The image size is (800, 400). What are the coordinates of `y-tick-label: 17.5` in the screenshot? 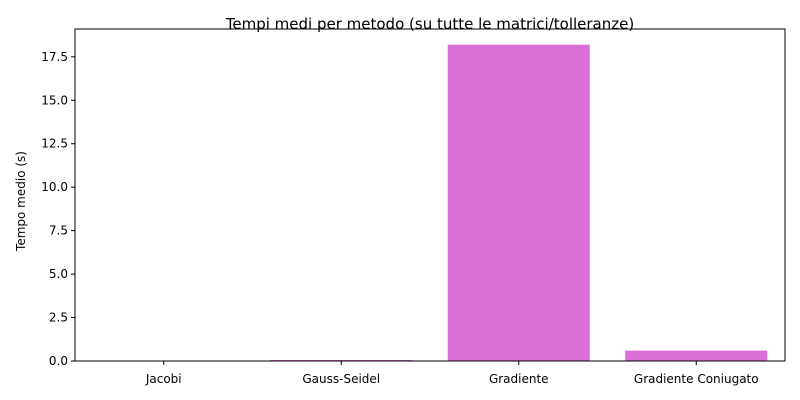 It's located at (54, 57).